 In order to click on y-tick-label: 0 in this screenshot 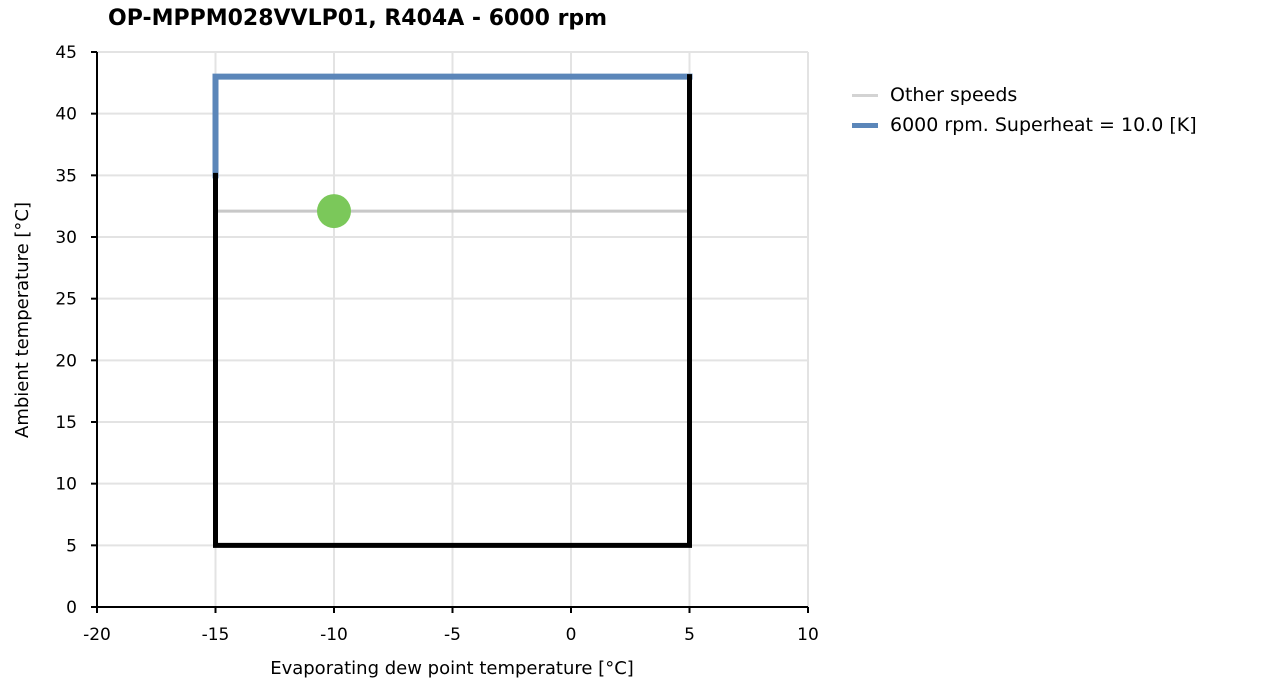, I will do `click(71, 608)`.